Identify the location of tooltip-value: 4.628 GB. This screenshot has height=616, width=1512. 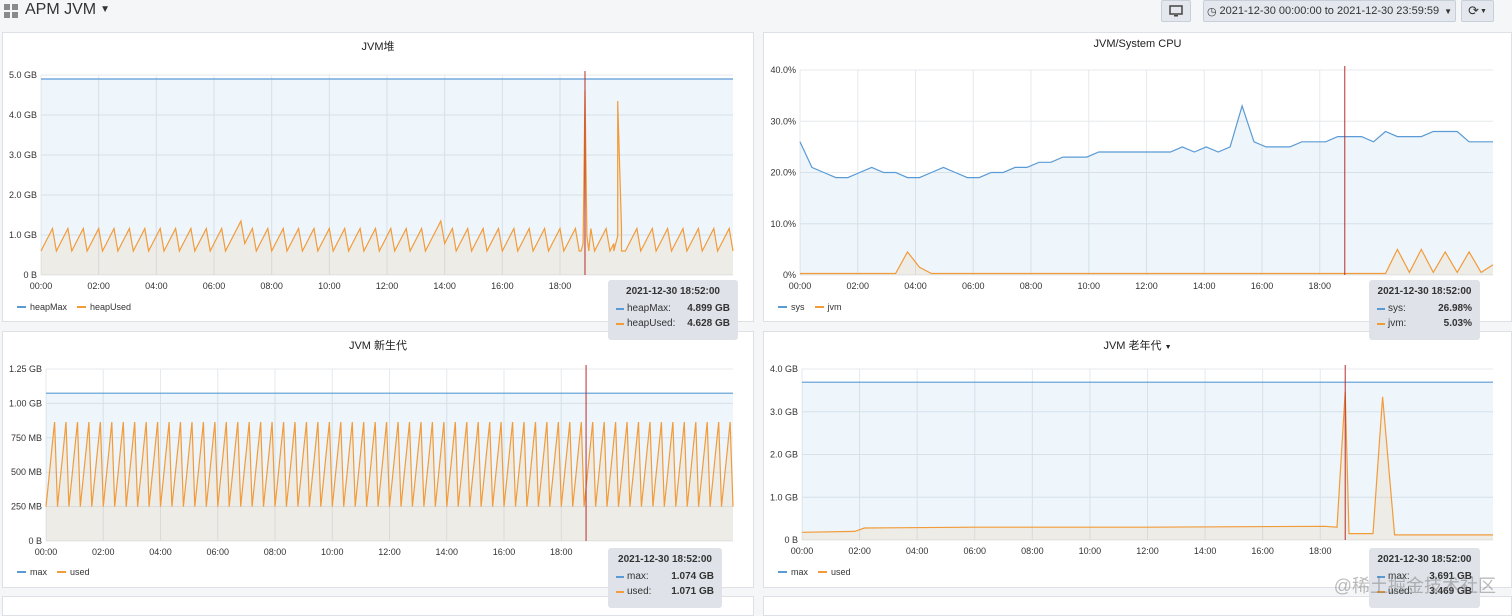
(708, 323).